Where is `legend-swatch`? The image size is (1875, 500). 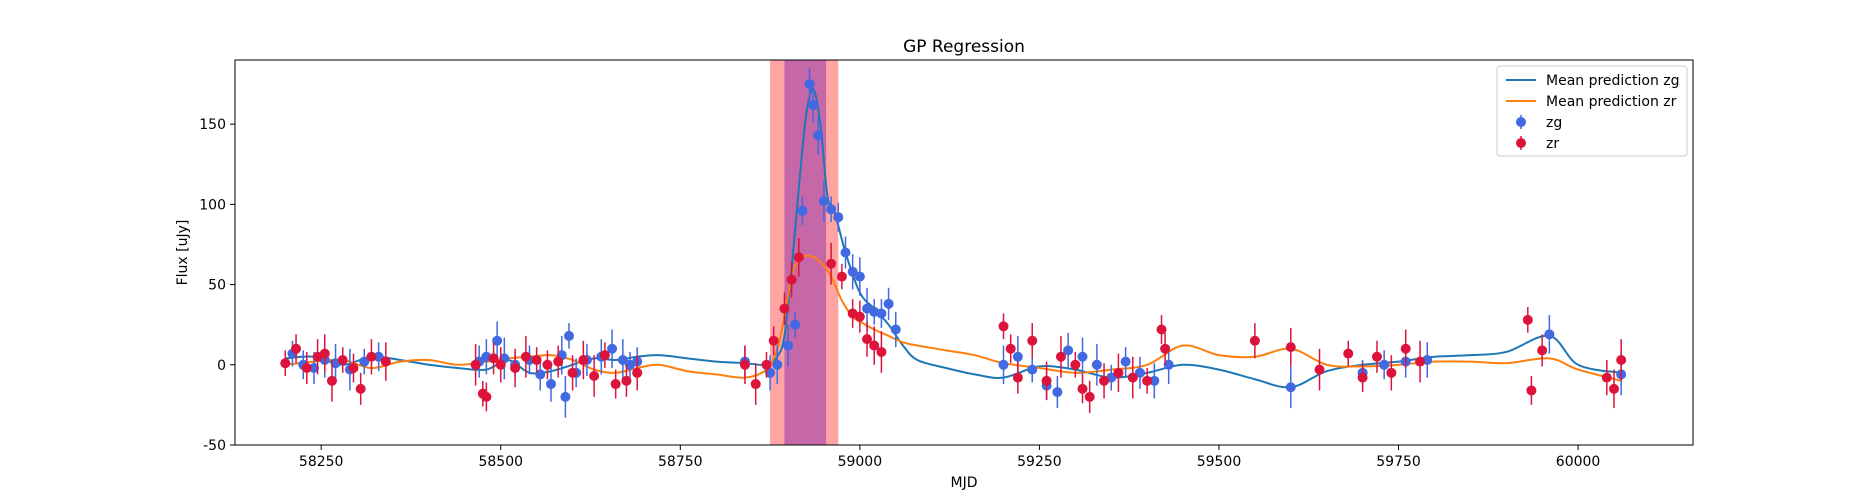
legend-swatch is located at coordinates (1521, 143).